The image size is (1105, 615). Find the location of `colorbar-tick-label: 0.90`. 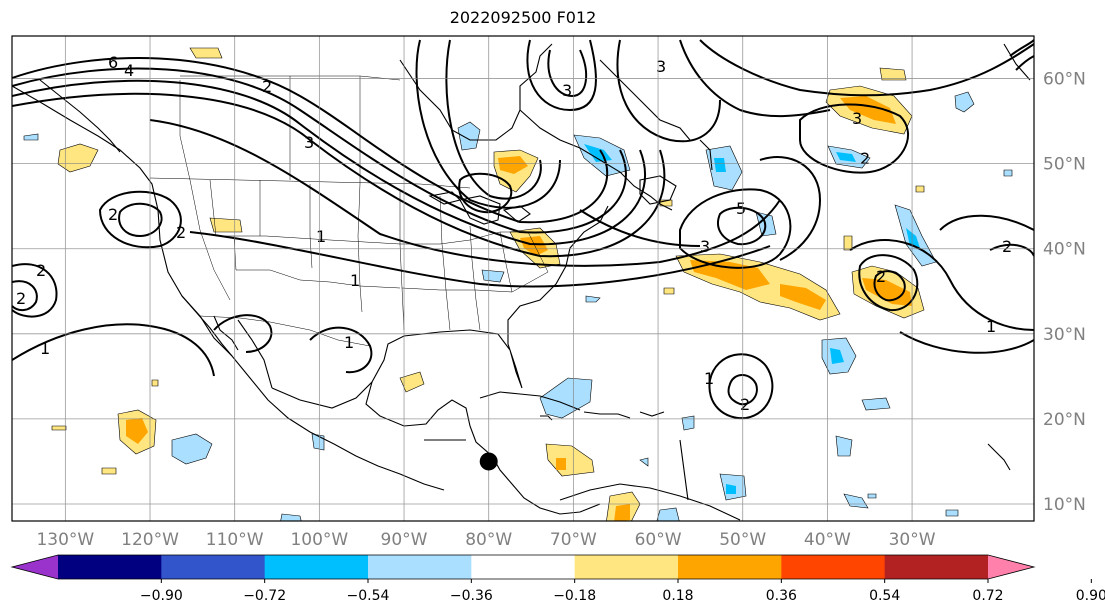

colorbar-tick-label: 0.90 is located at coordinates (1090, 596).